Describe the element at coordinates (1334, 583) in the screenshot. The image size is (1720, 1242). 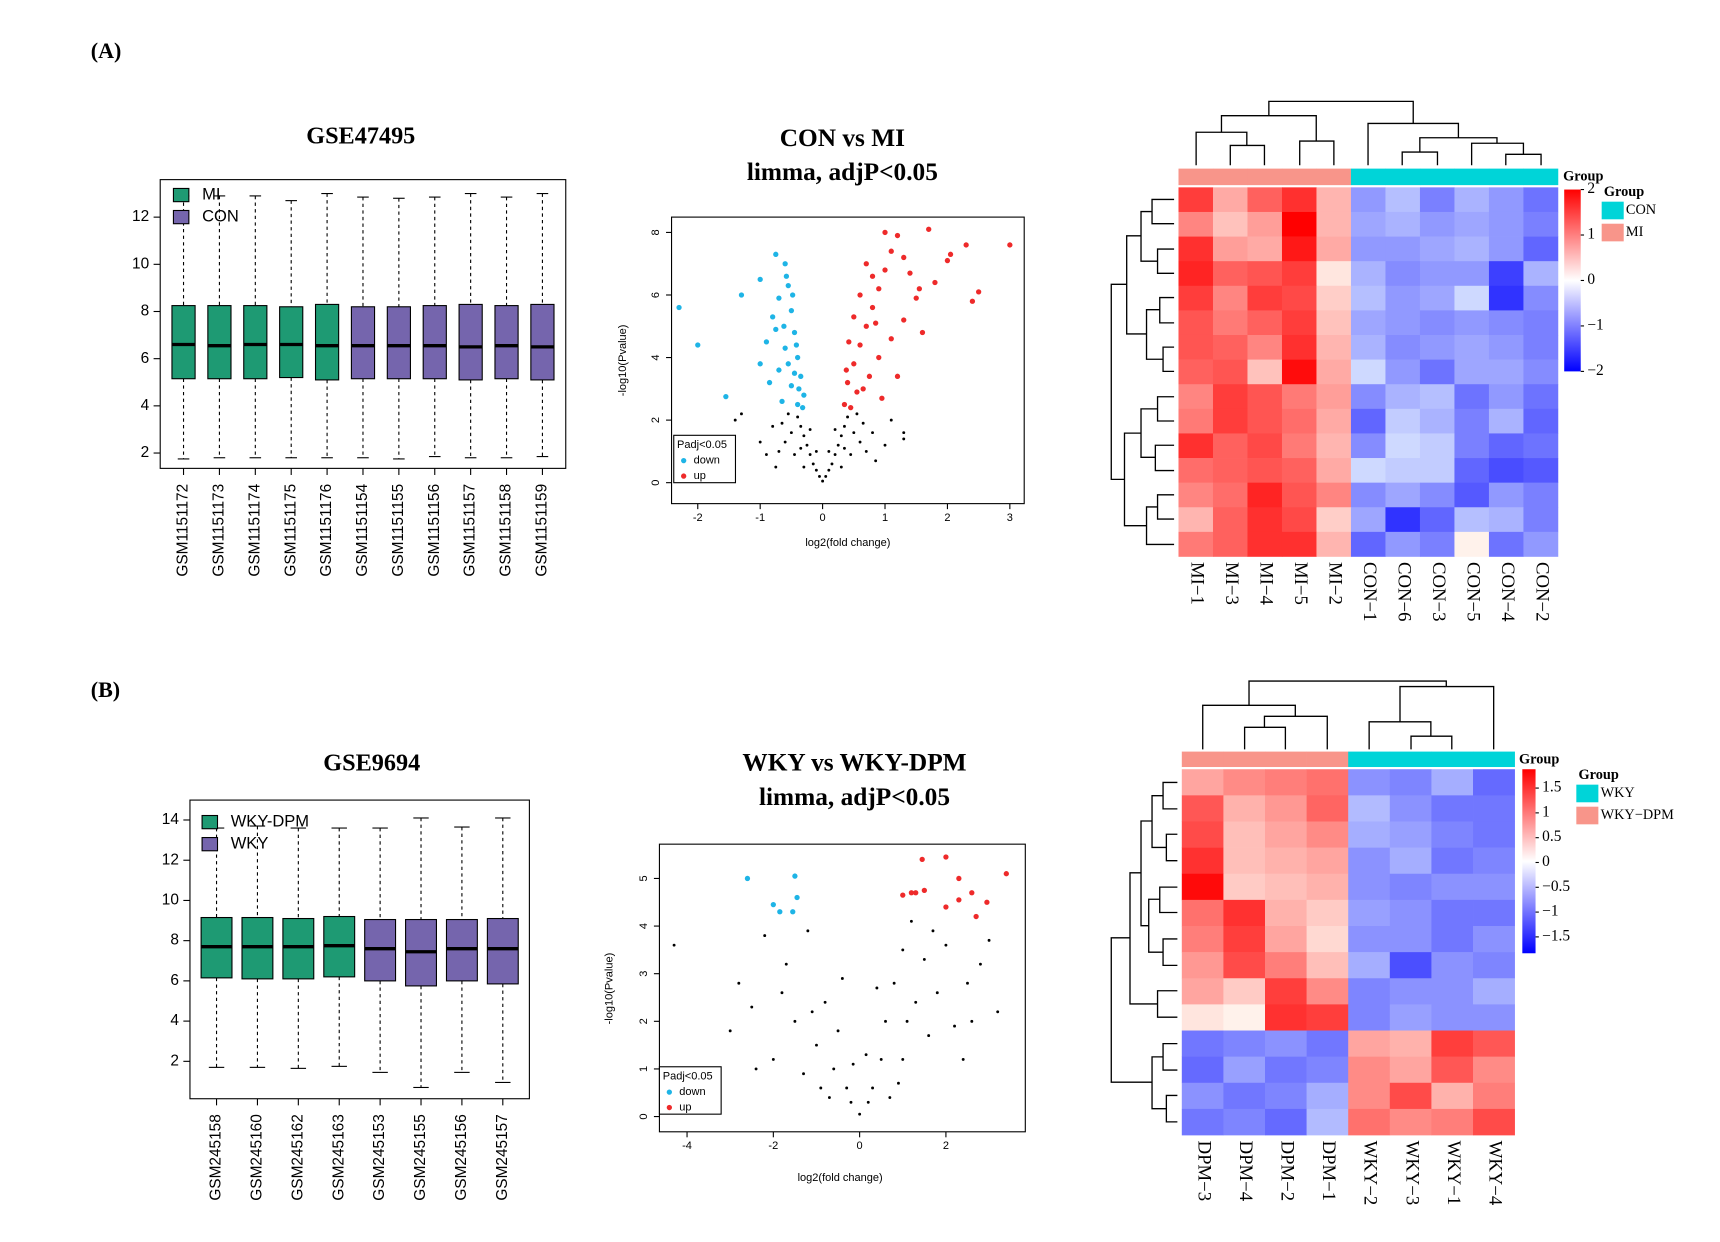
I see `column-label: MI−2` at that location.